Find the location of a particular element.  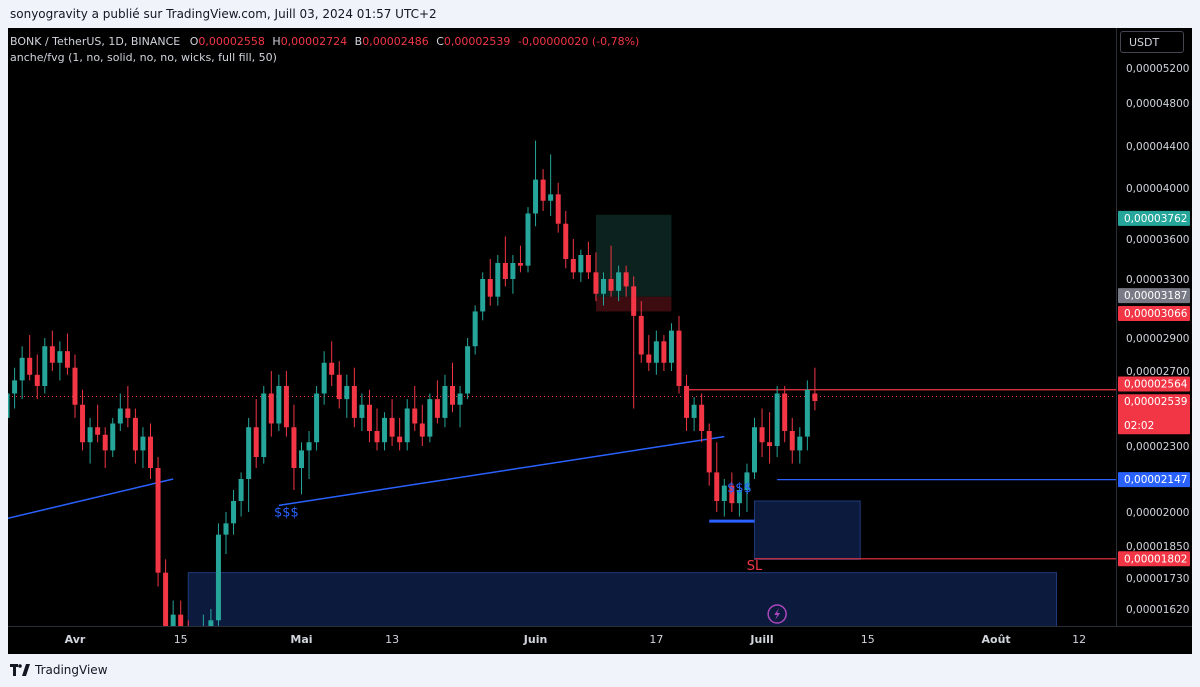

price-badge: 0,00002564 is located at coordinates (1154, 384).